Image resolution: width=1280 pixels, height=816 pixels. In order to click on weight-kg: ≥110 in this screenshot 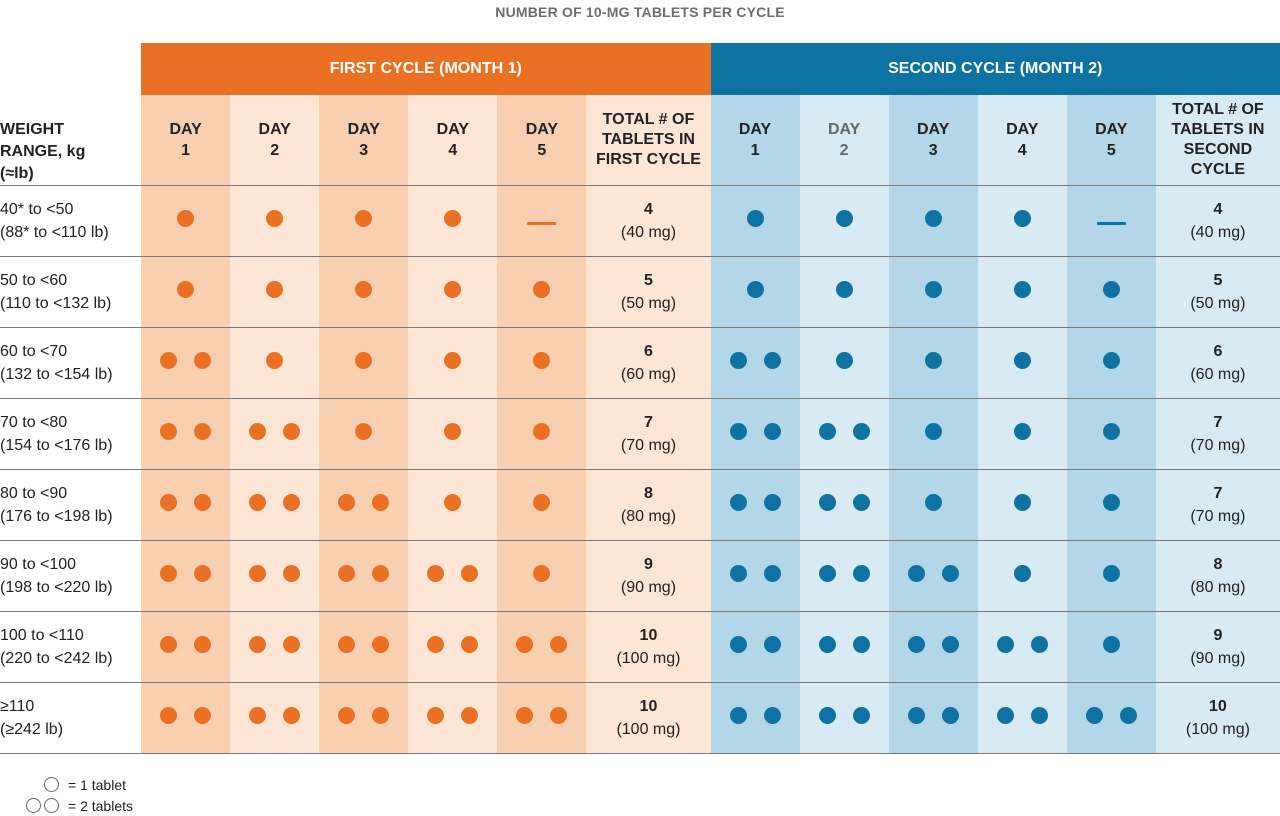, I will do `click(70, 706)`.